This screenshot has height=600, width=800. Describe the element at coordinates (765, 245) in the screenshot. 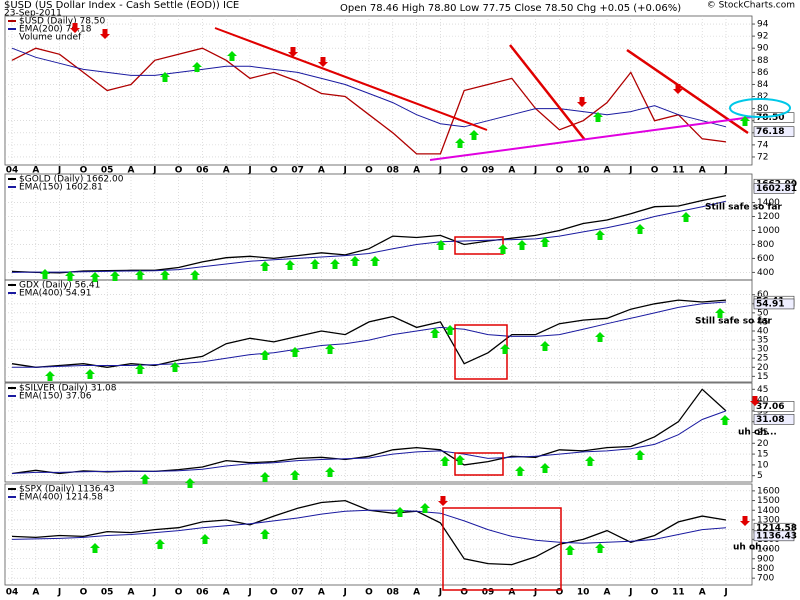

I see `y-tick-label: 800` at that location.